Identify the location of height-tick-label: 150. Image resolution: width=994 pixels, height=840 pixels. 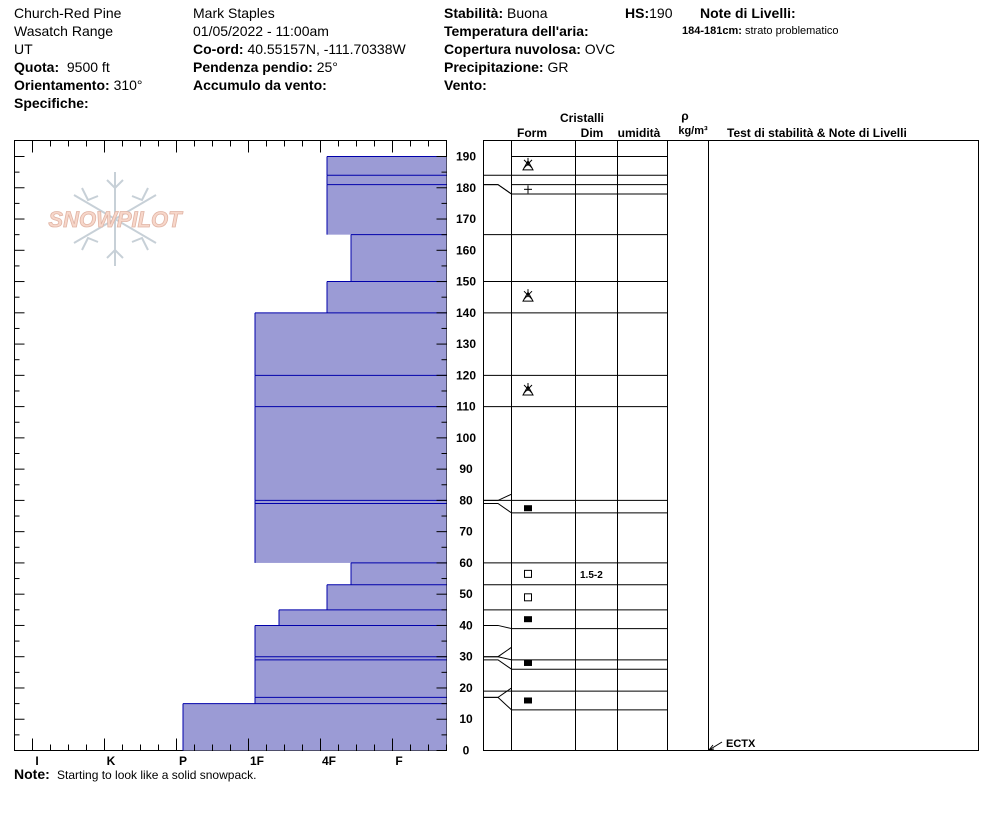
(466, 282).